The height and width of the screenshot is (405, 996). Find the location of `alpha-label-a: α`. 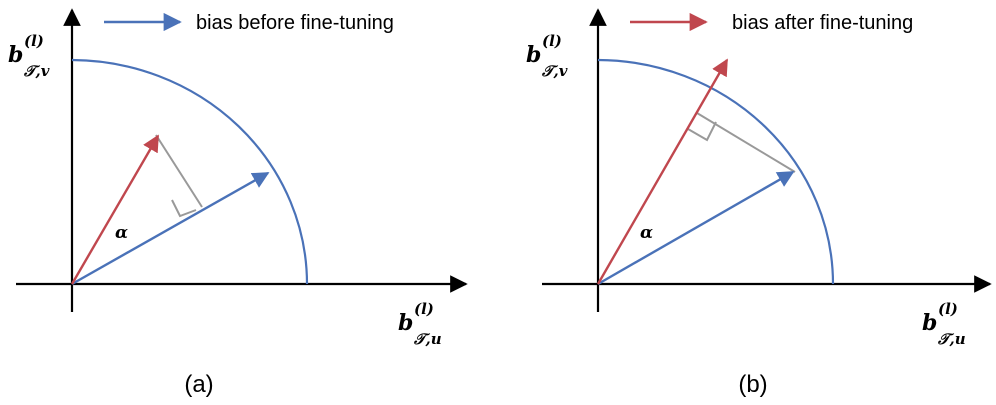

alpha-label-a: α is located at coordinates (121, 233).